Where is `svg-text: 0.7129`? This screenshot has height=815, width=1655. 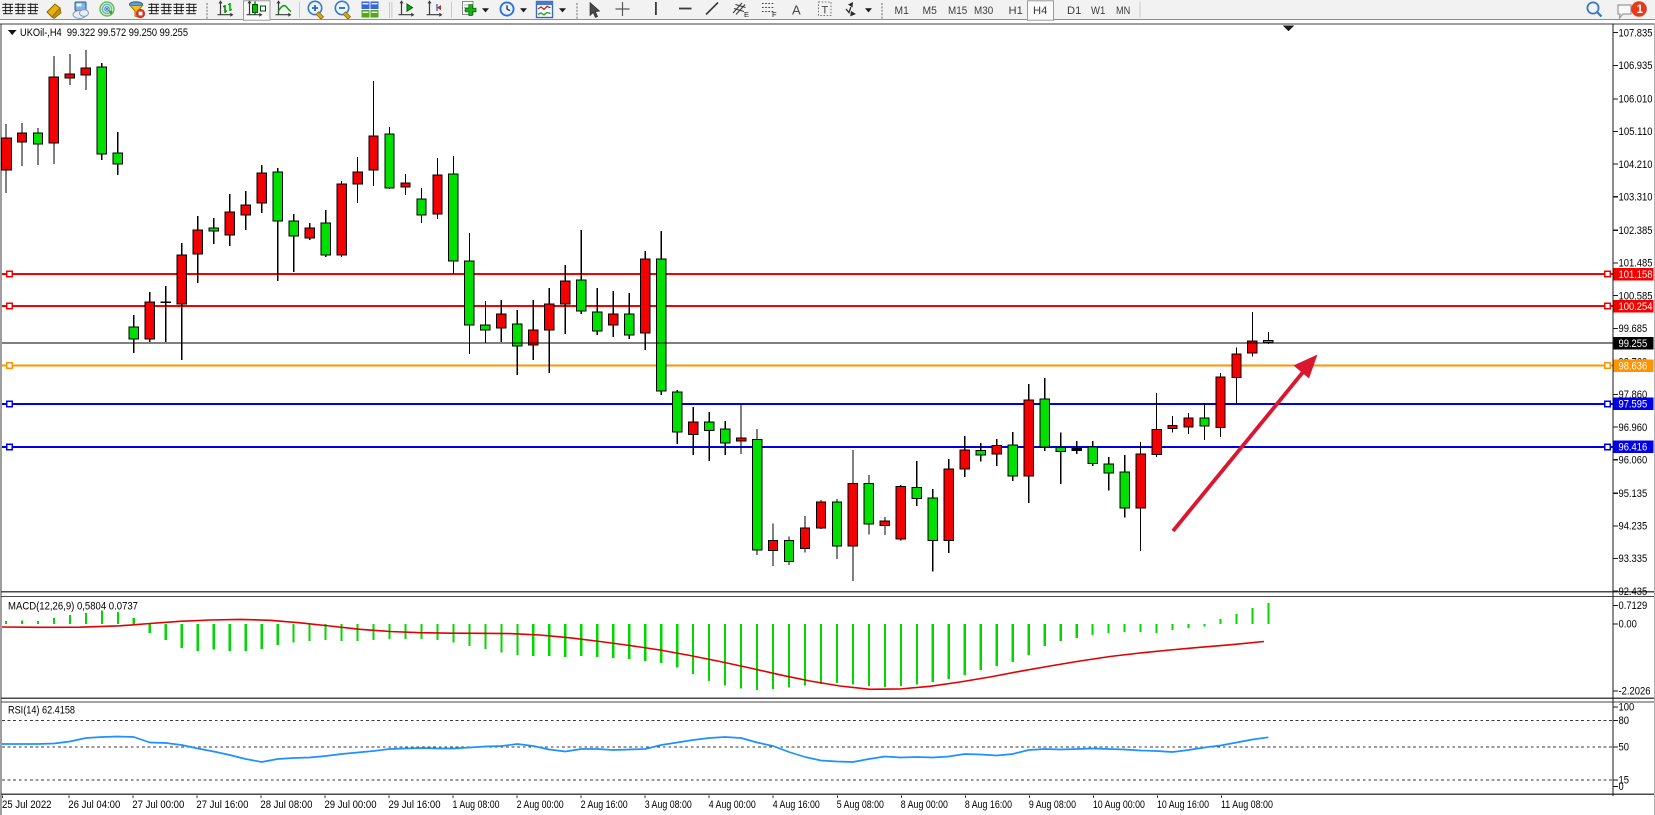
svg-text: 0.7129 is located at coordinates (1633, 606).